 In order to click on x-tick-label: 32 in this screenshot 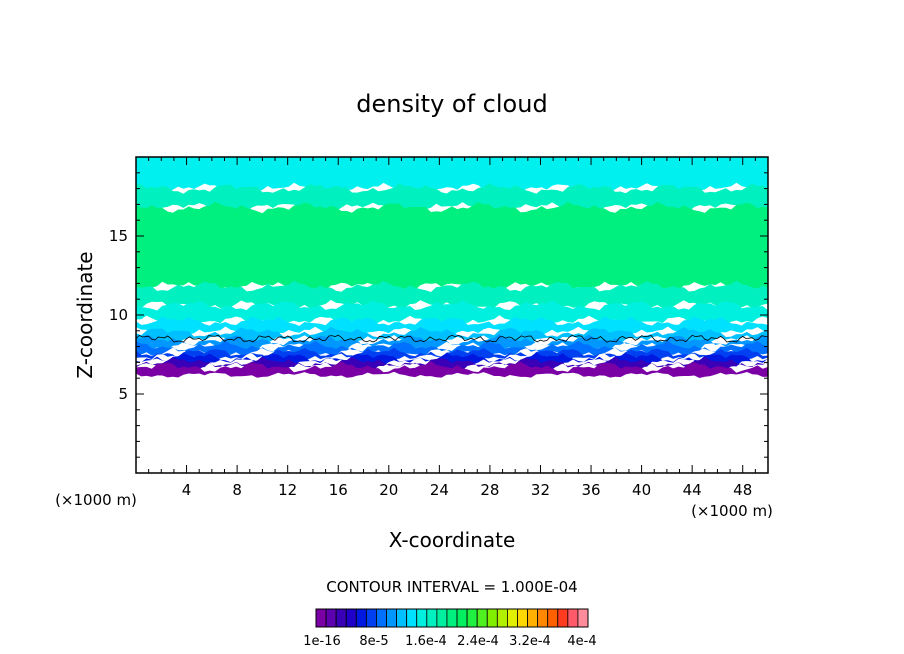, I will do `click(540, 490)`.